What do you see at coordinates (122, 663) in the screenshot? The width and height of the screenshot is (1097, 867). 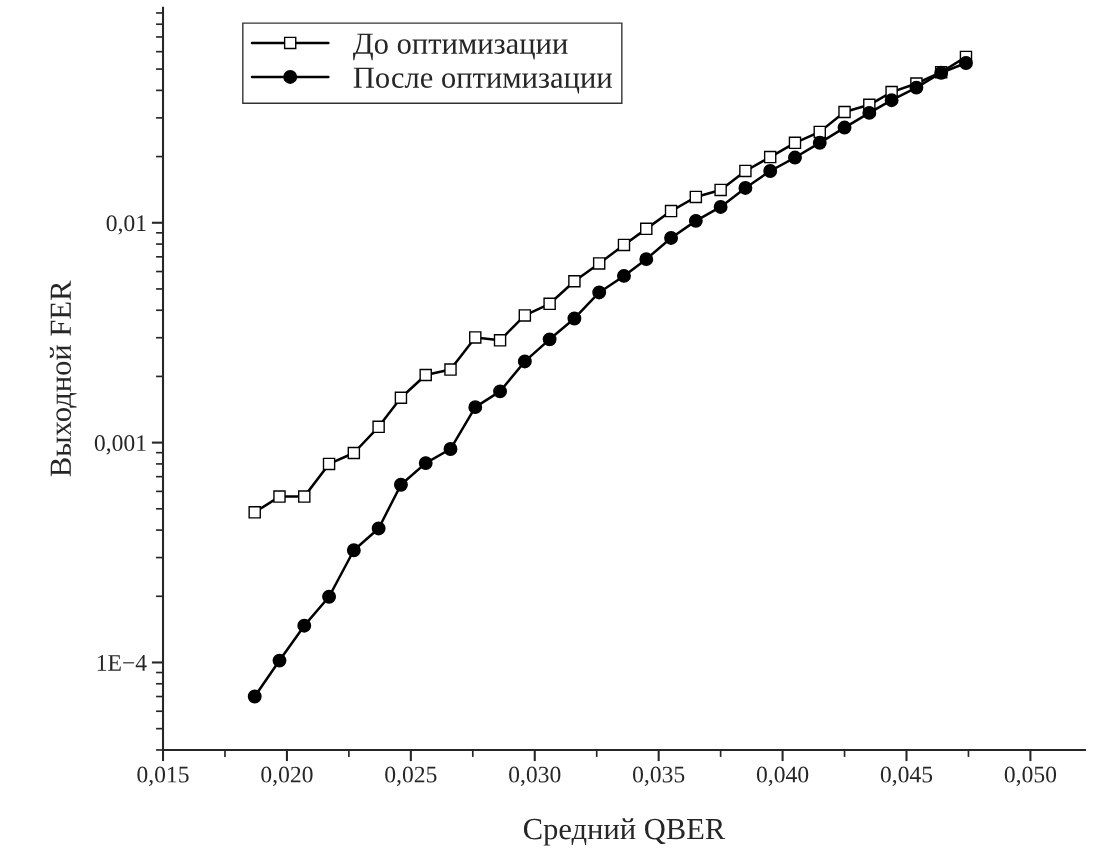 I see `y-tick-label: 1E−4` at bounding box center [122, 663].